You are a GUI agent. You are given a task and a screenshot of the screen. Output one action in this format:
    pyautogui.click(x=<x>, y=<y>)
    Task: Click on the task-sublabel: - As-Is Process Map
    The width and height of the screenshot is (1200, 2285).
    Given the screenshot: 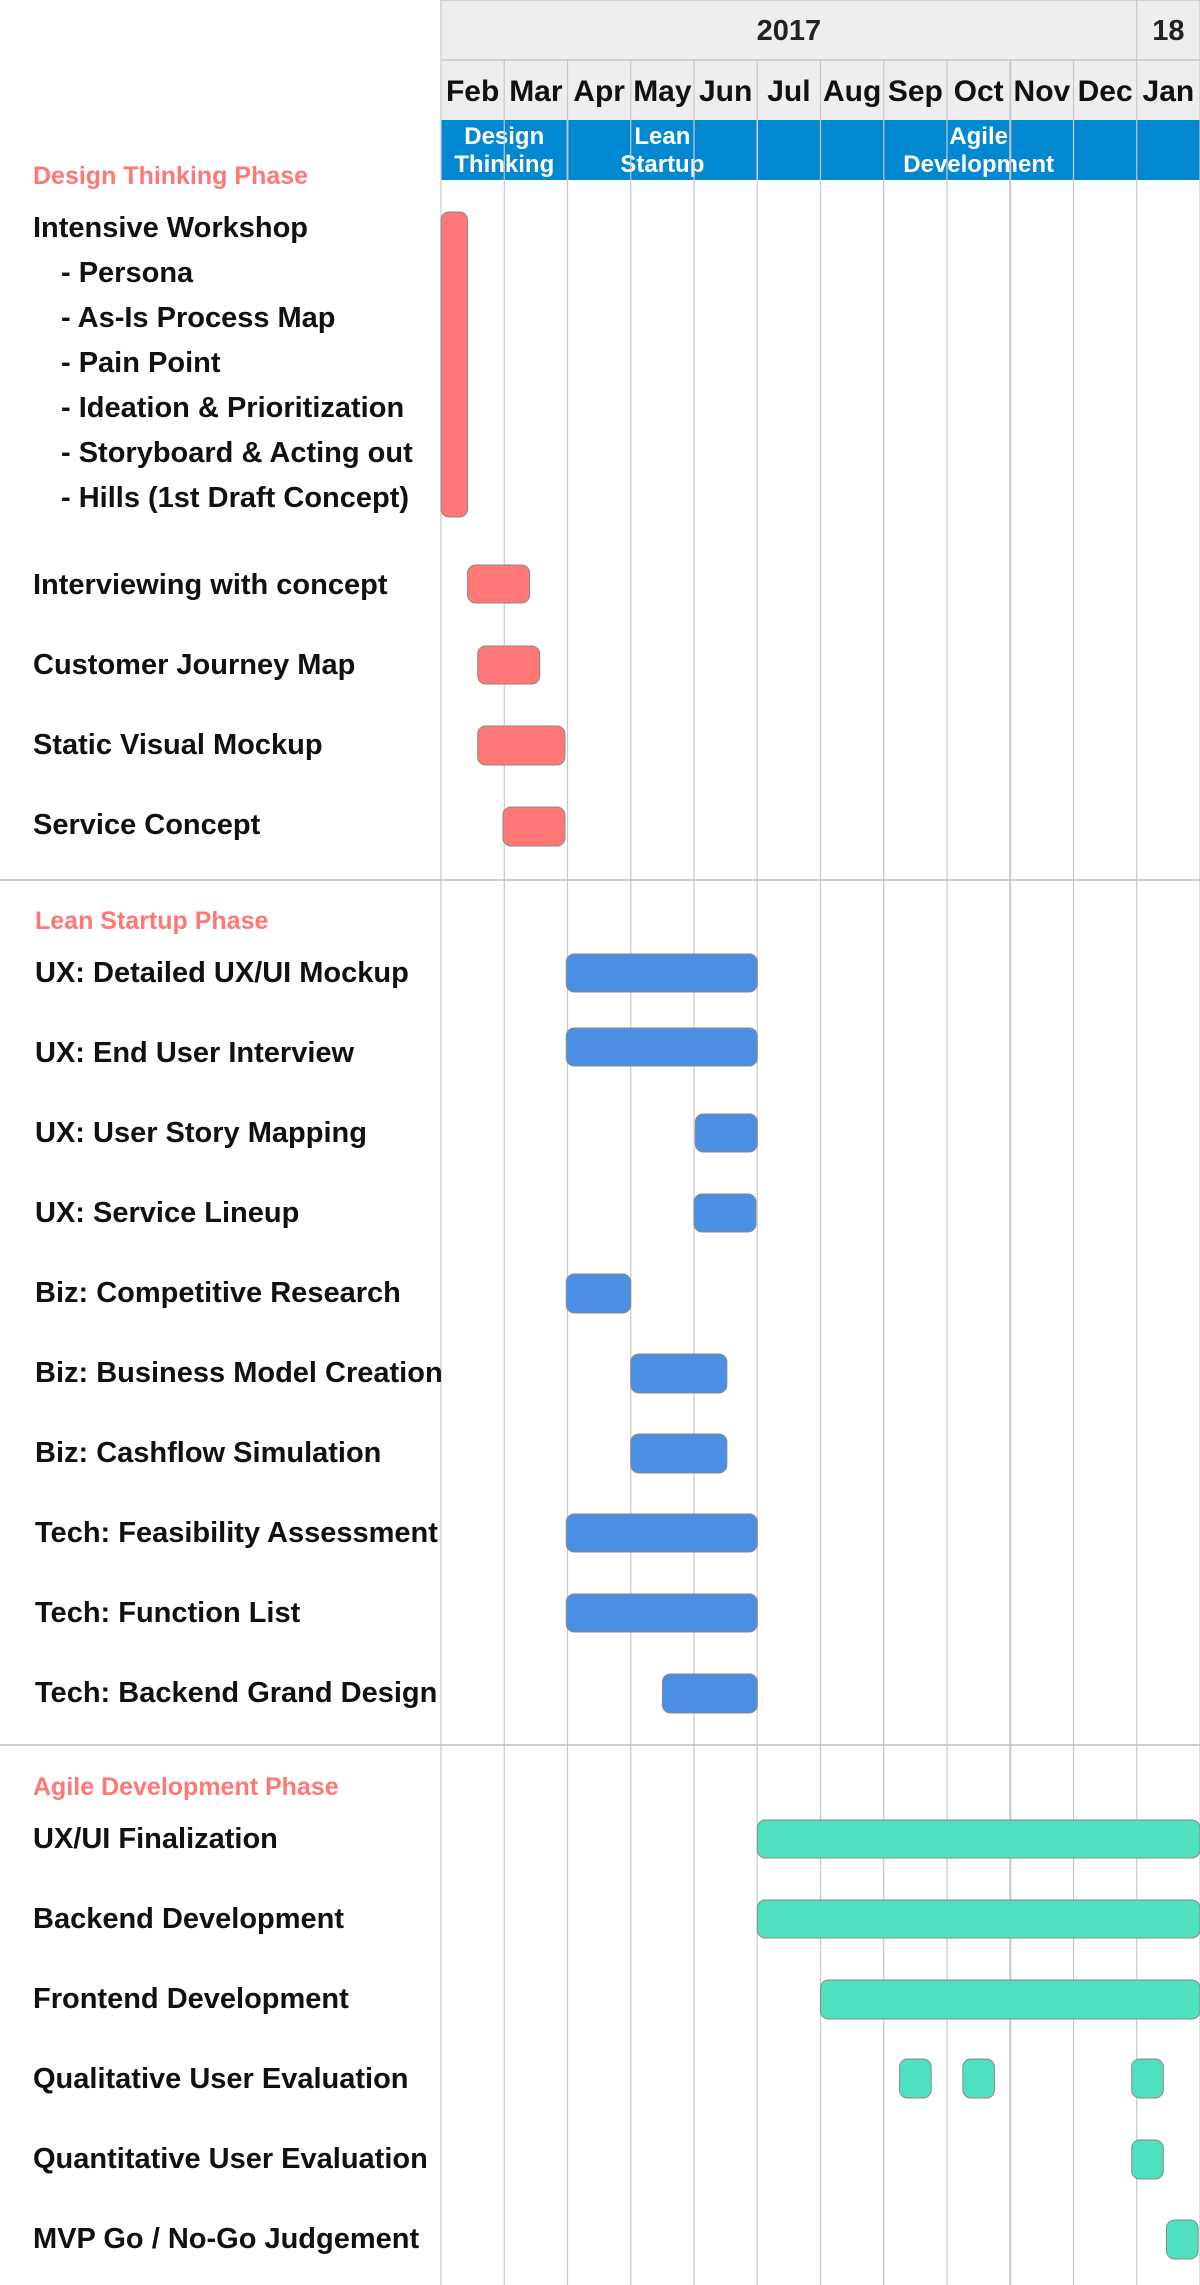 What is the action you would take?
    pyautogui.click(x=198, y=318)
    